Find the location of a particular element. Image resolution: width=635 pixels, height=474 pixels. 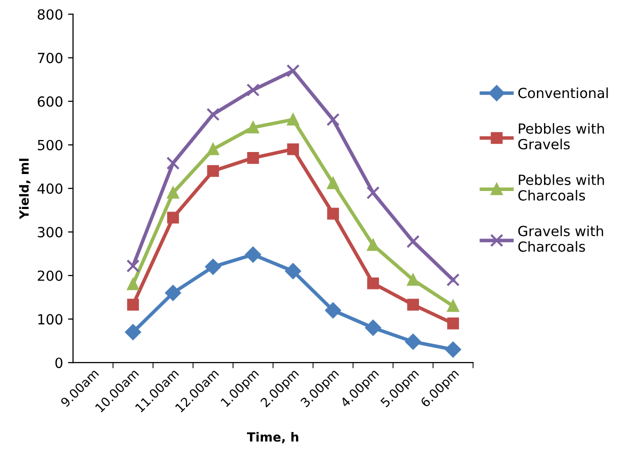

x-axis-title: Time, h is located at coordinates (272, 438).